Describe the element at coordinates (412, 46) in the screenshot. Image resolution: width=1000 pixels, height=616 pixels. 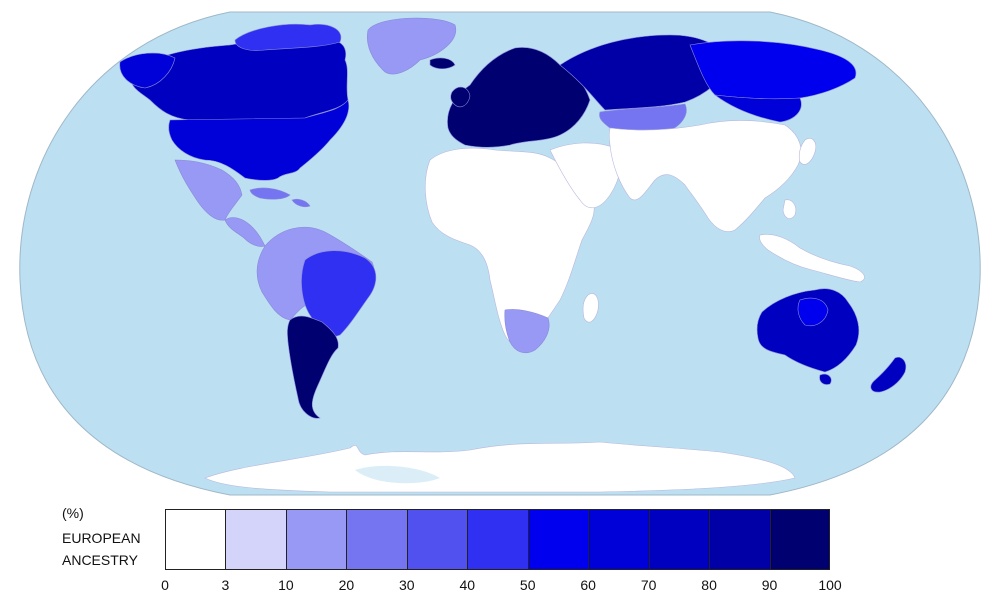
I see `region-greenland` at that location.